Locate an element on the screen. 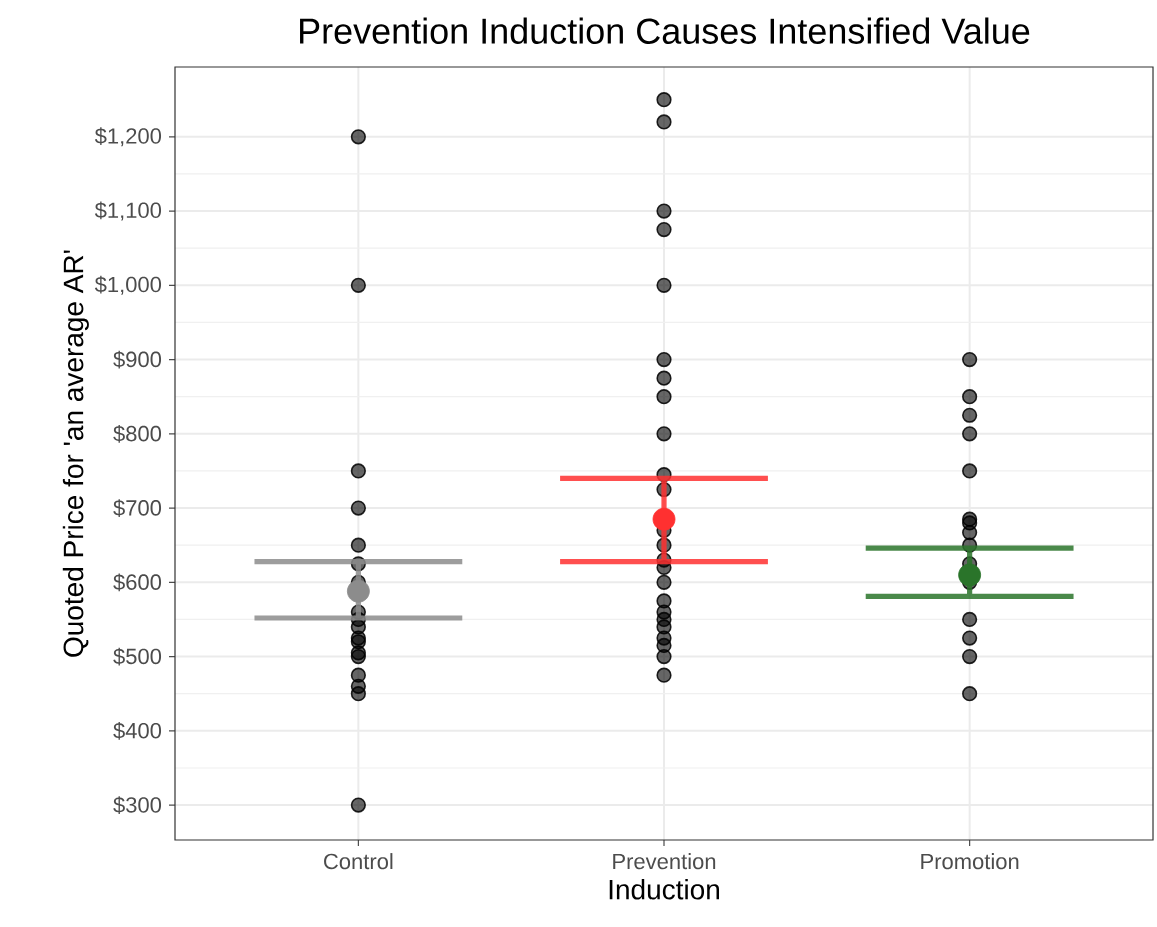 The image size is (1157, 927). y-tick-label: $1,200 is located at coordinates (128, 137).